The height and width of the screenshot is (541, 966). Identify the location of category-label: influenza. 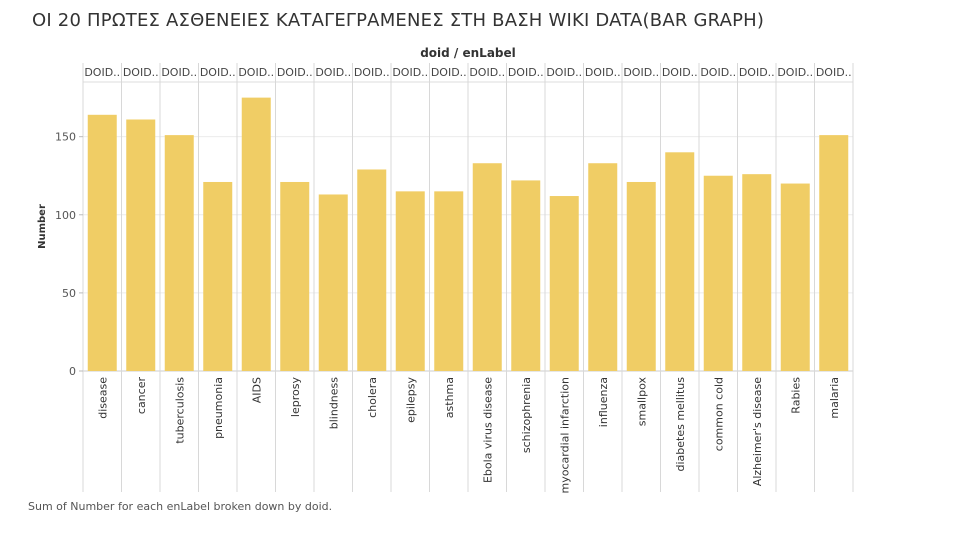
(603, 402).